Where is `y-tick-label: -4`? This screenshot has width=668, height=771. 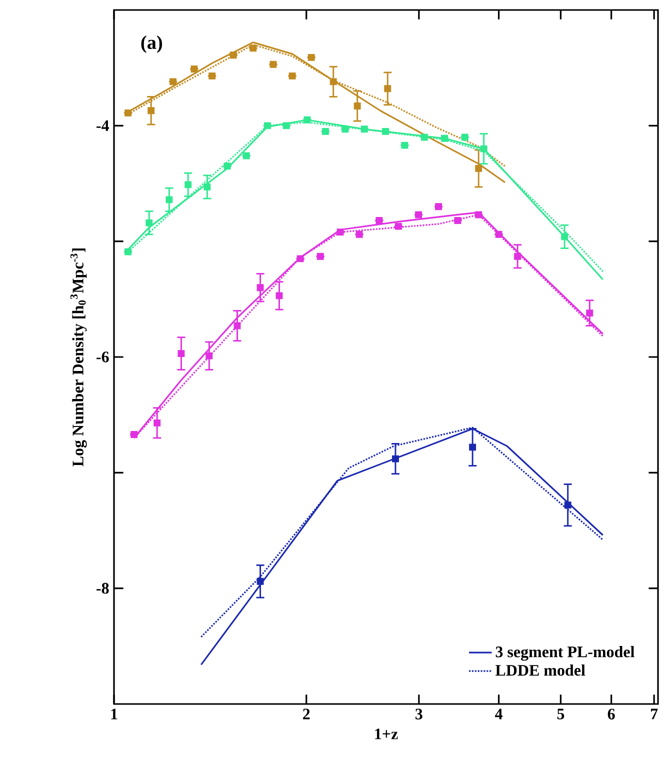 y-tick-label: -4 is located at coordinates (102, 125).